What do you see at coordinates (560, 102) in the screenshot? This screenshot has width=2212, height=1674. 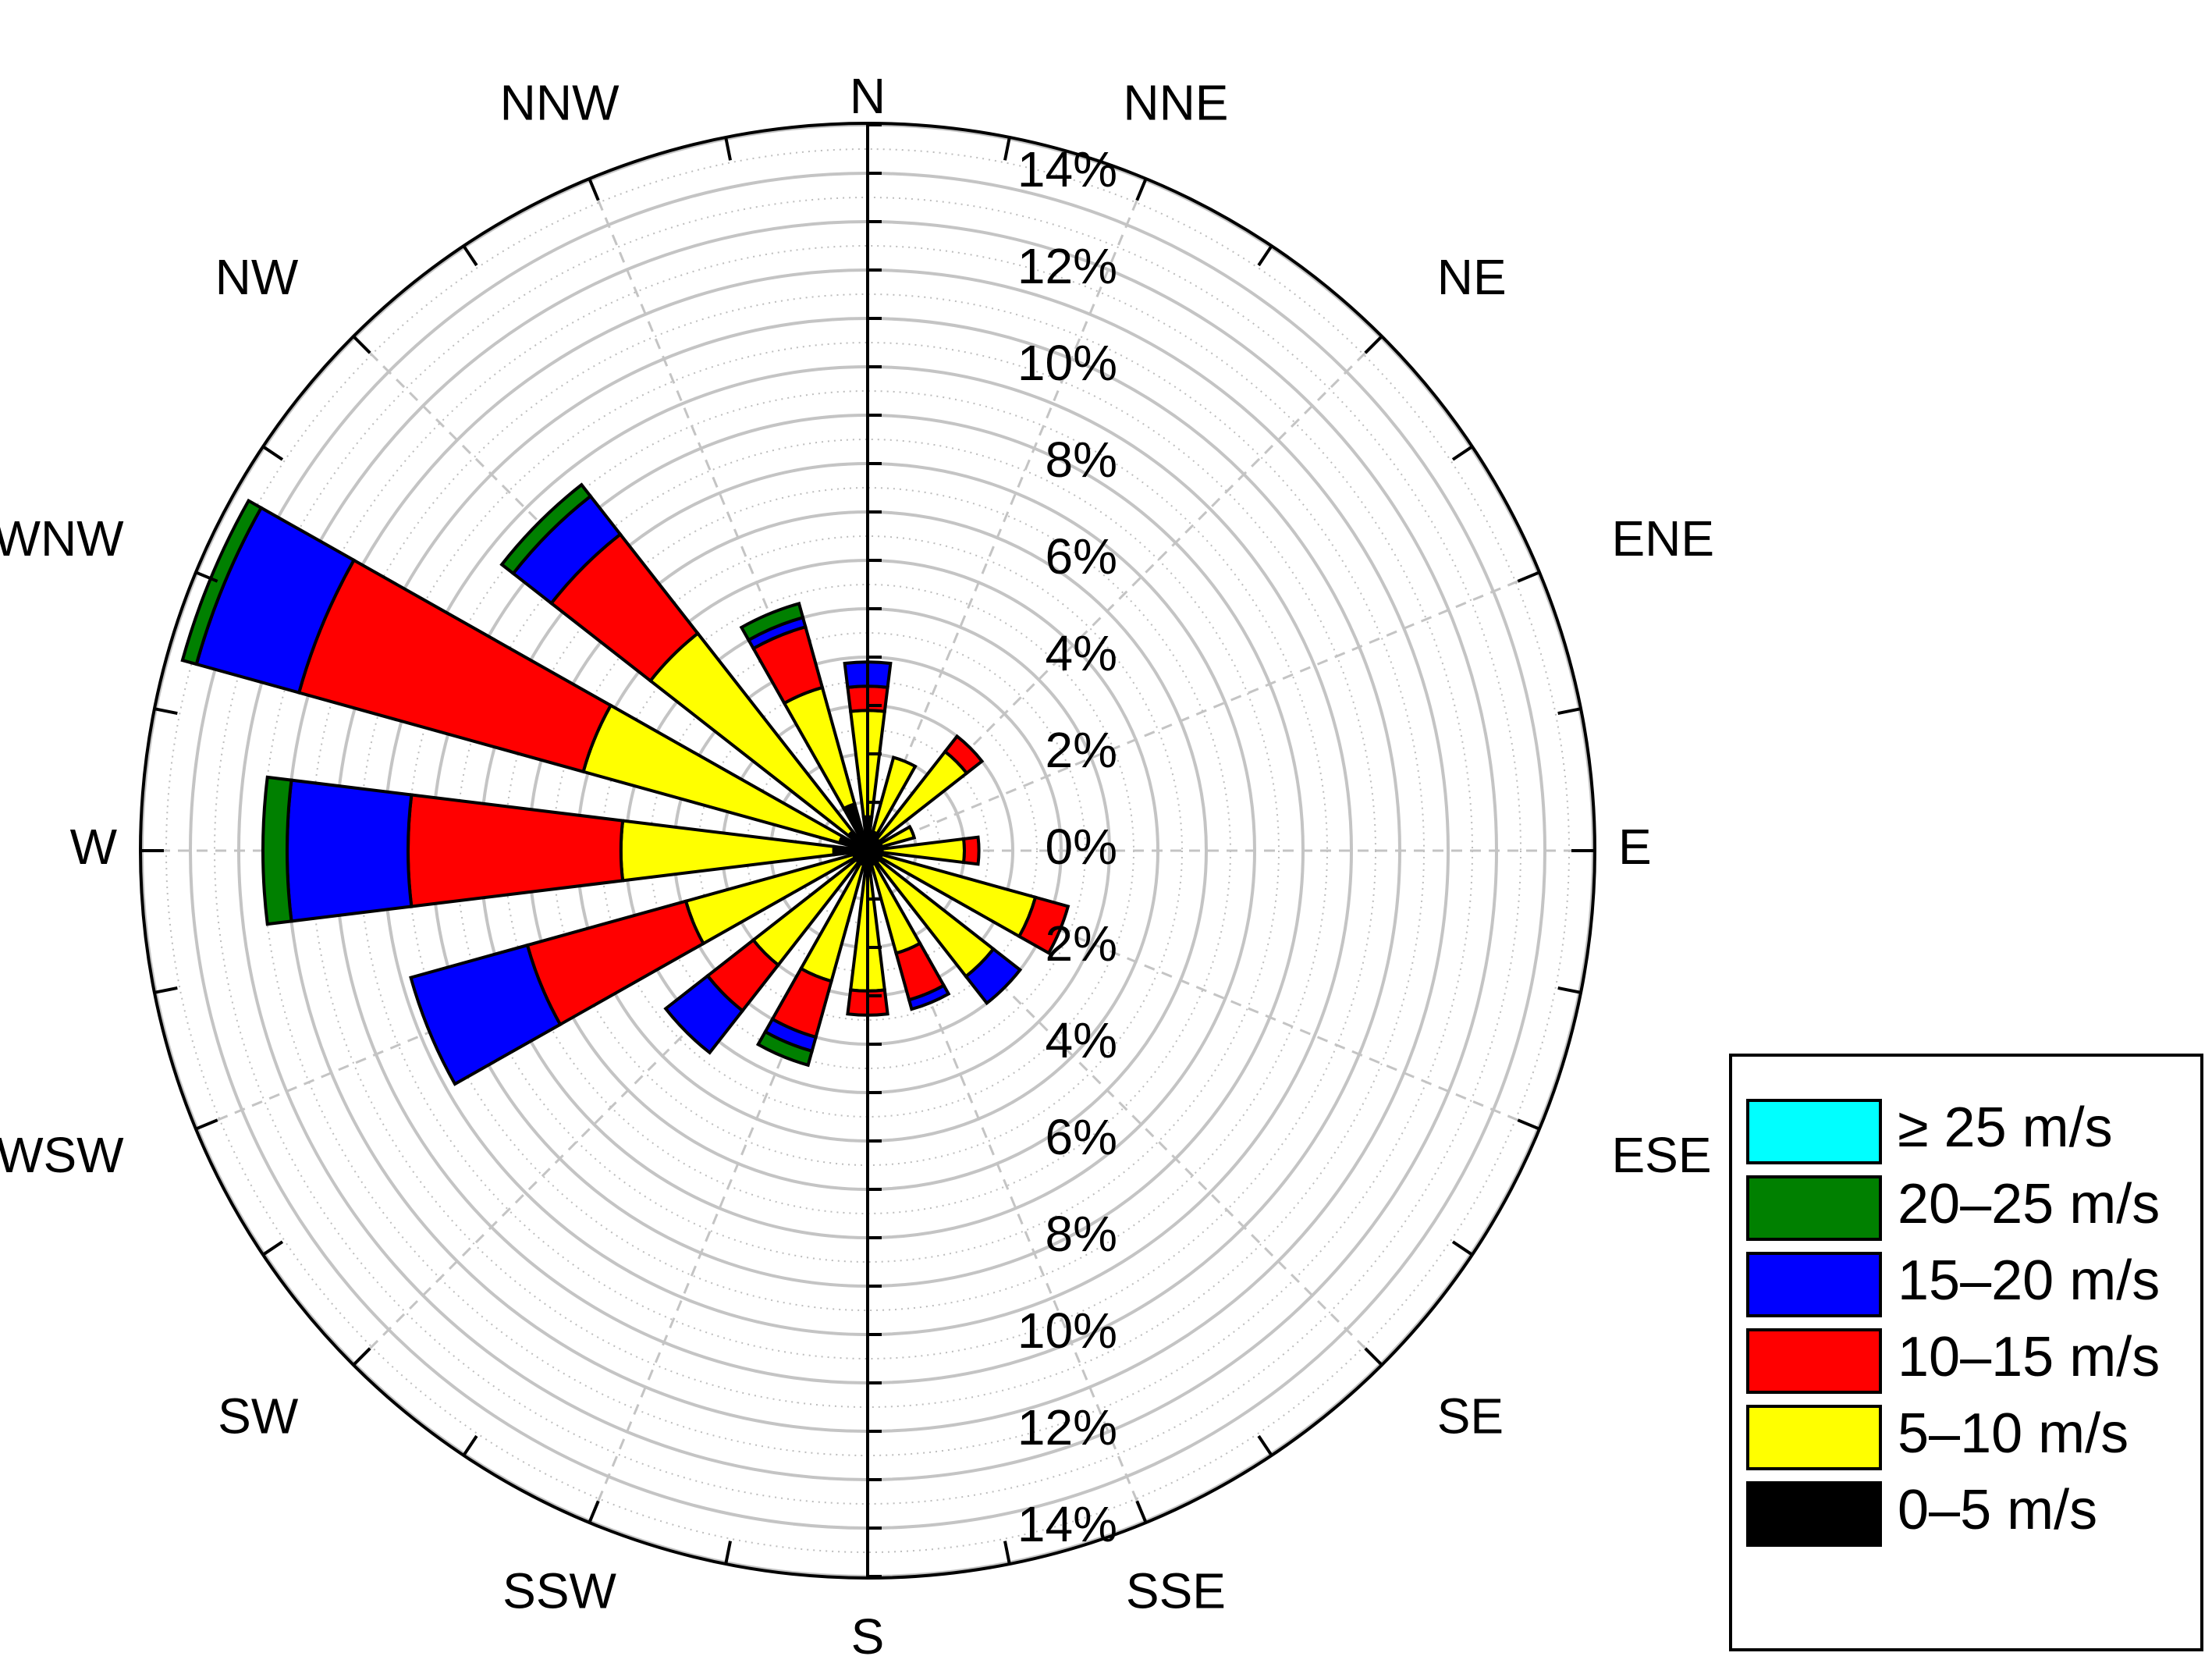 I see `direction-label-nnw: NNW` at bounding box center [560, 102].